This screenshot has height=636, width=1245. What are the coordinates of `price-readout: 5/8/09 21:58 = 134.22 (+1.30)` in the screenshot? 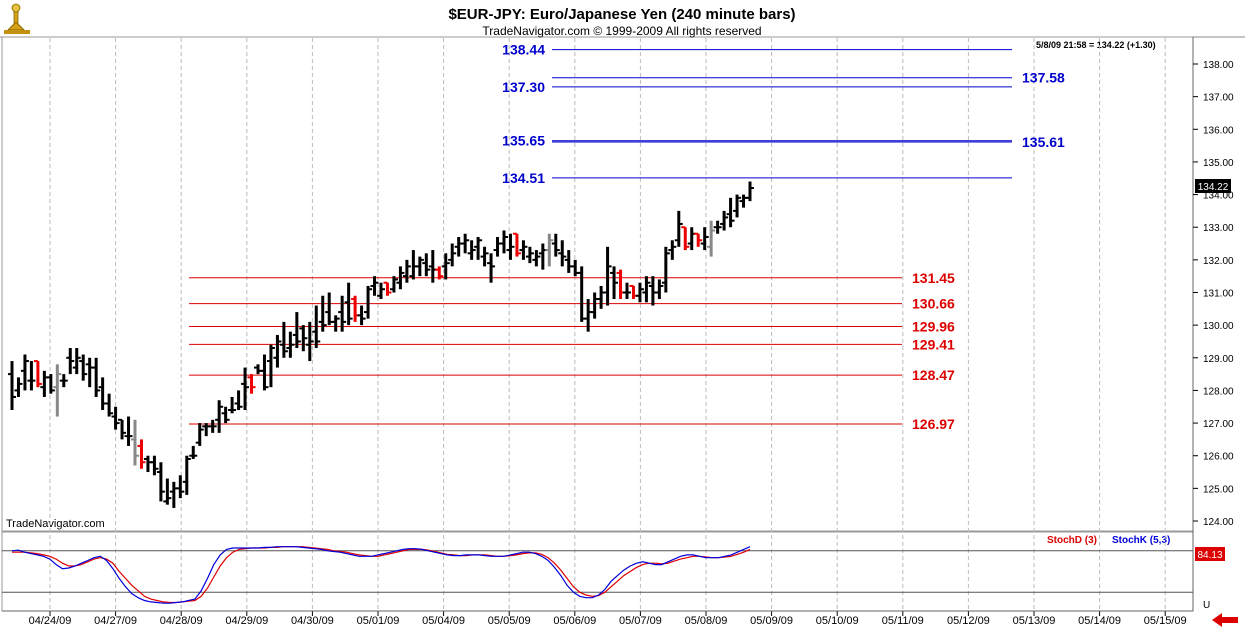 It's located at (1096, 45).